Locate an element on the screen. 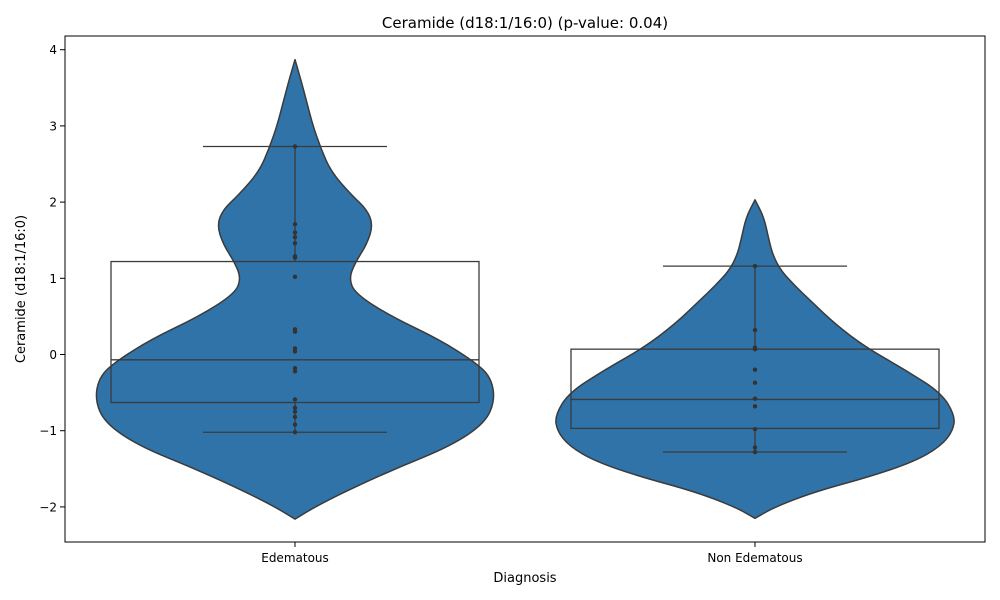 This screenshot has width=1000, height=600. x-axis-label: Diagnosis is located at coordinates (524, 578).